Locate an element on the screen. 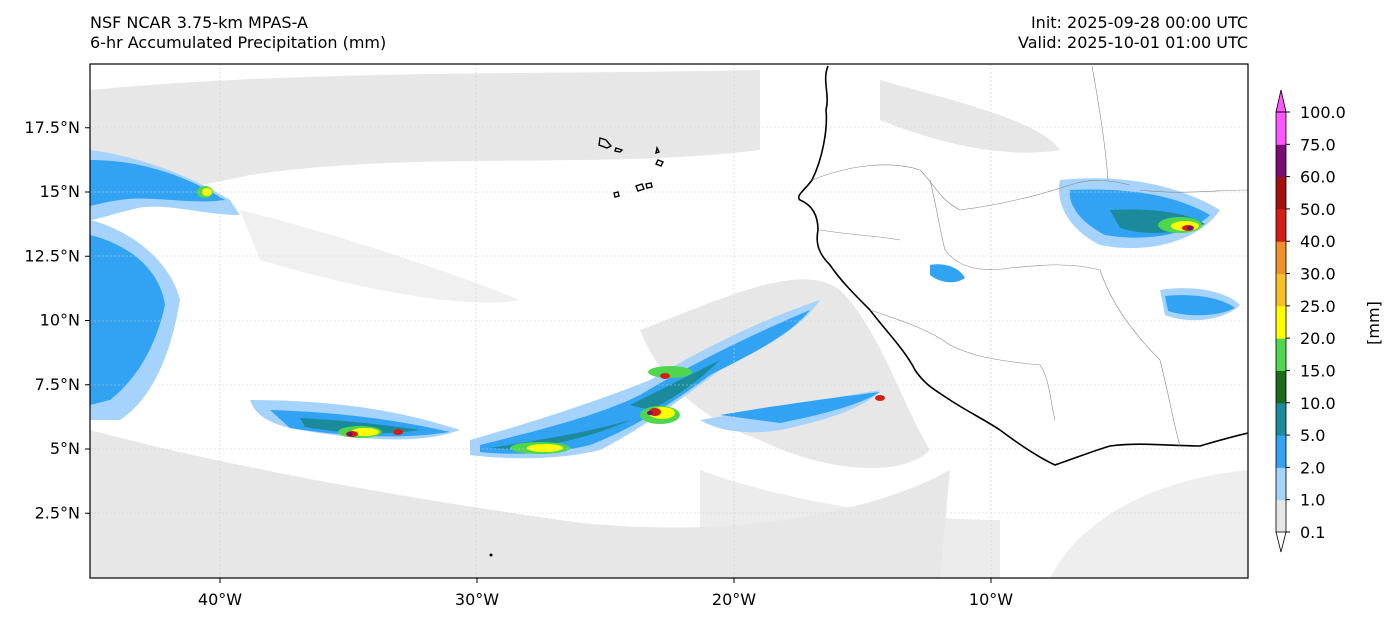  colorbar-tick-label: 10.0 is located at coordinates (1318, 403).